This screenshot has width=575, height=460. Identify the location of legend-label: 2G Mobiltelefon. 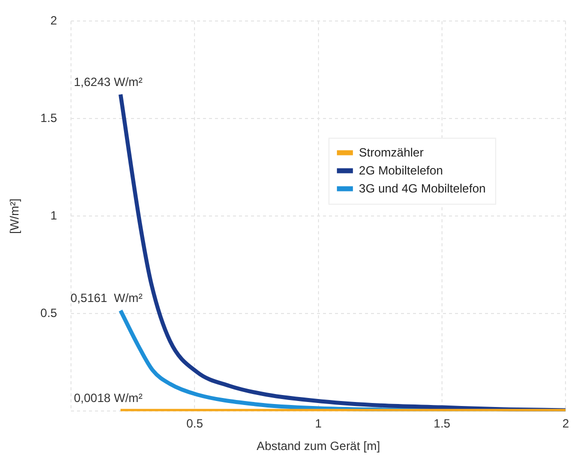
(400, 171).